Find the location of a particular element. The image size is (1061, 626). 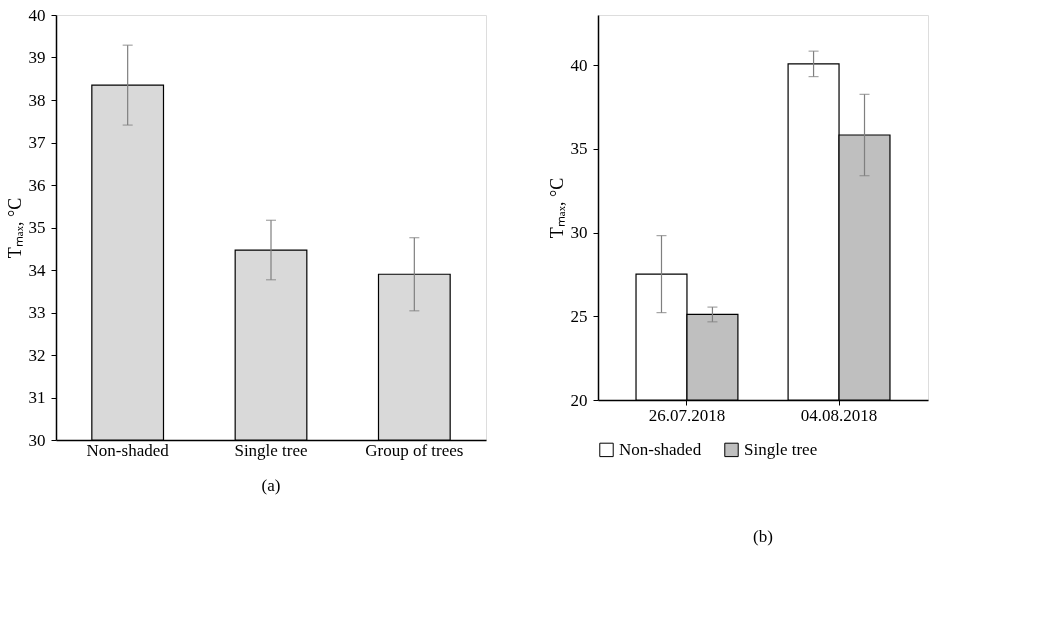

y-tick-label: 33 is located at coordinates (37, 312).